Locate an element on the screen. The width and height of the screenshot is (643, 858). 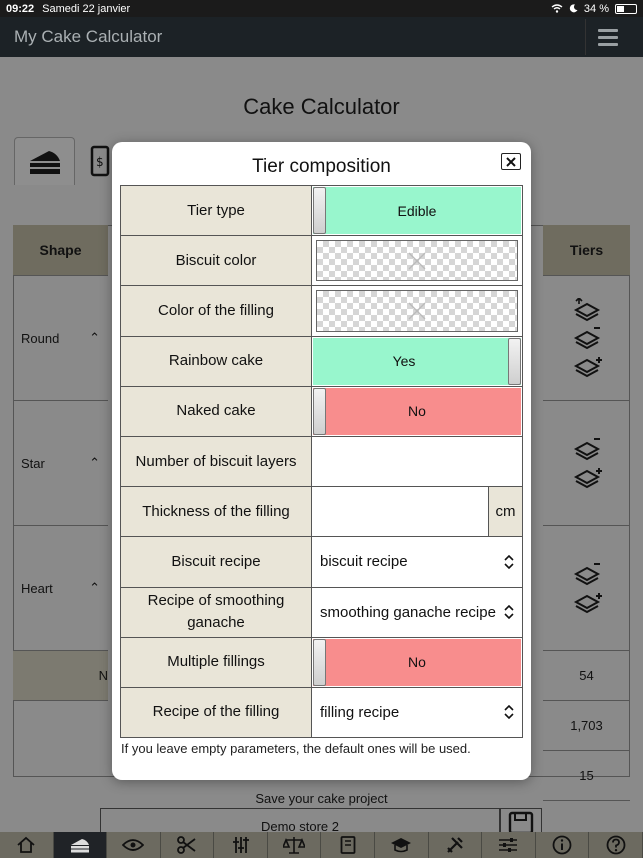
thickness-input is located at coordinates (400, 512).